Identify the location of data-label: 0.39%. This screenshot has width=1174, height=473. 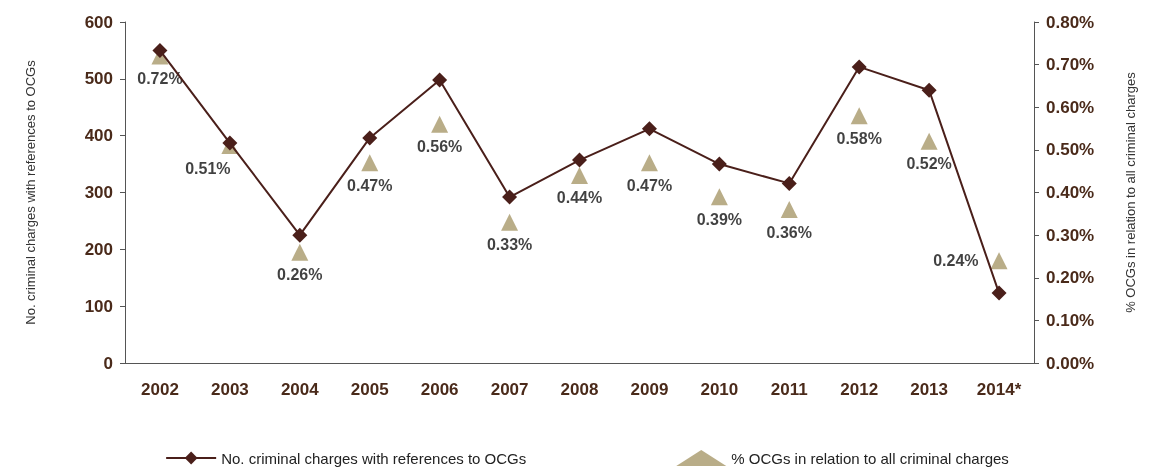
(719, 219).